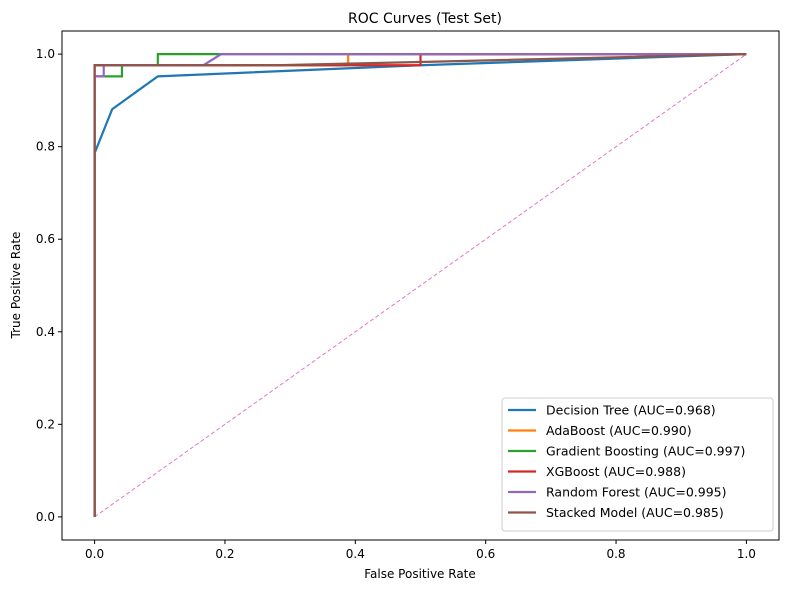  Describe the element at coordinates (45, 239) in the screenshot. I see `y-tick-label: 0.6` at that location.